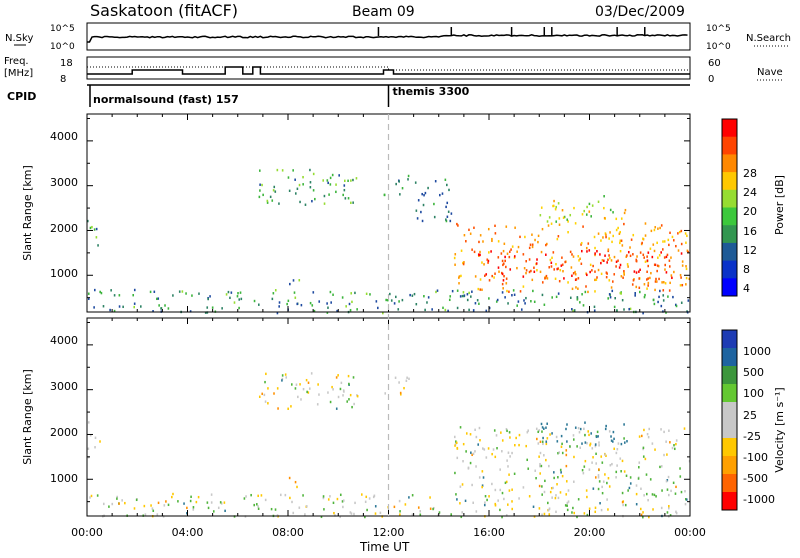 Image resolution: width=800 pixels, height=558 pixels. I want to click on power-colorbar-ticks: 28 24 20 16 12 8 4, so click(750, 231).